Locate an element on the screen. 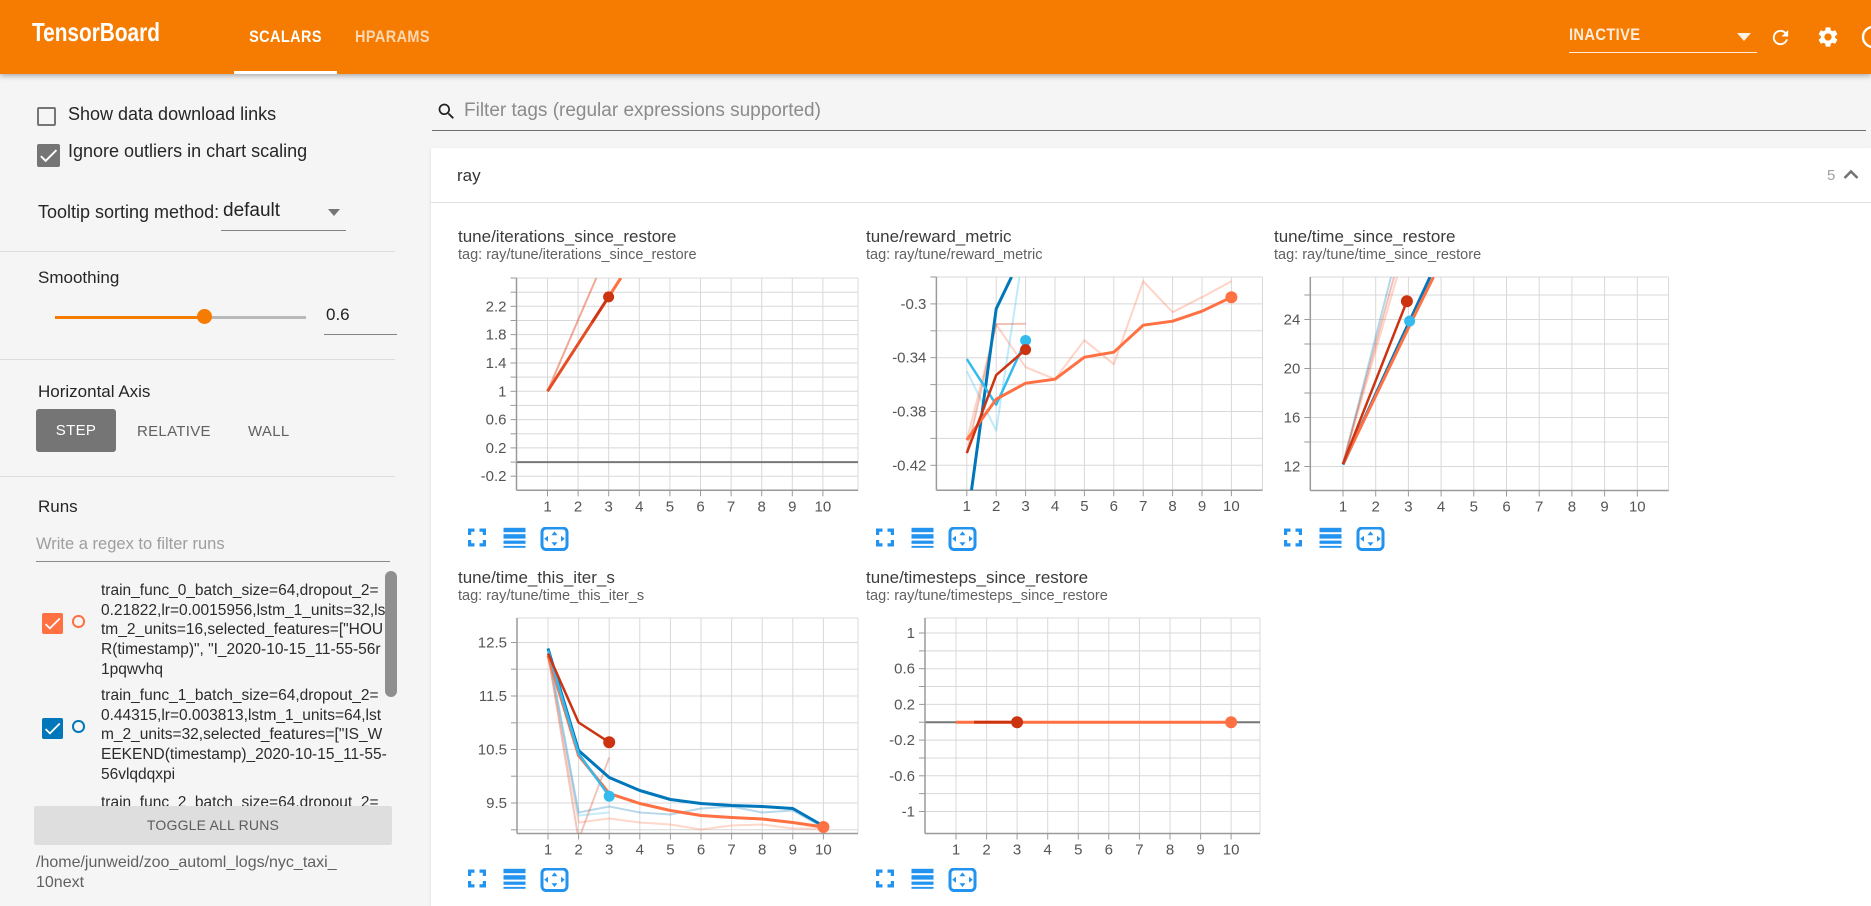  svg-text: -0.34 is located at coordinates (909, 357).